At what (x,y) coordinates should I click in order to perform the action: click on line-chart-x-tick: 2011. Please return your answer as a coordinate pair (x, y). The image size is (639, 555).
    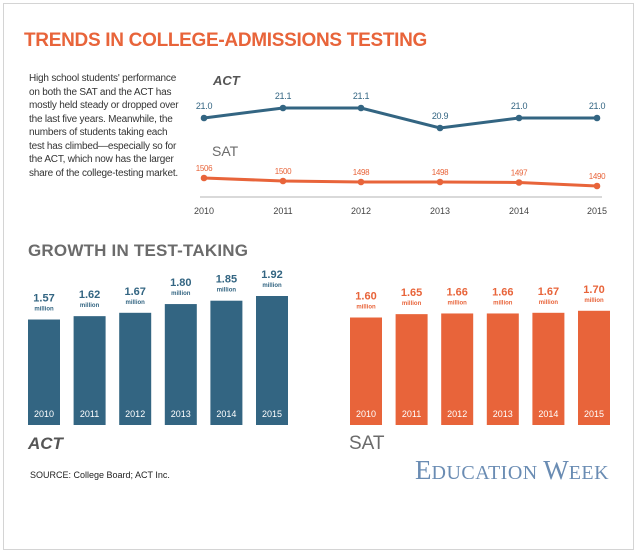
    Looking at the image, I should click on (282, 211).